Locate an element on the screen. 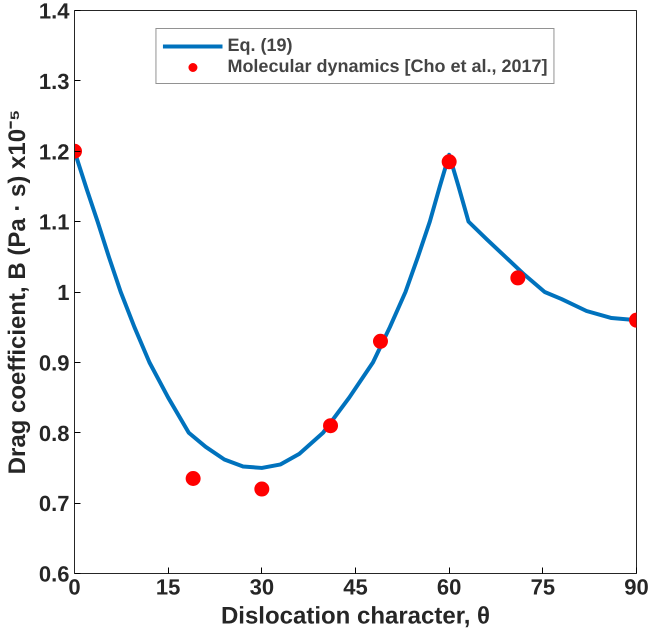 The width and height of the screenshot is (656, 632). x-tick-label: 30 is located at coordinates (262, 587).